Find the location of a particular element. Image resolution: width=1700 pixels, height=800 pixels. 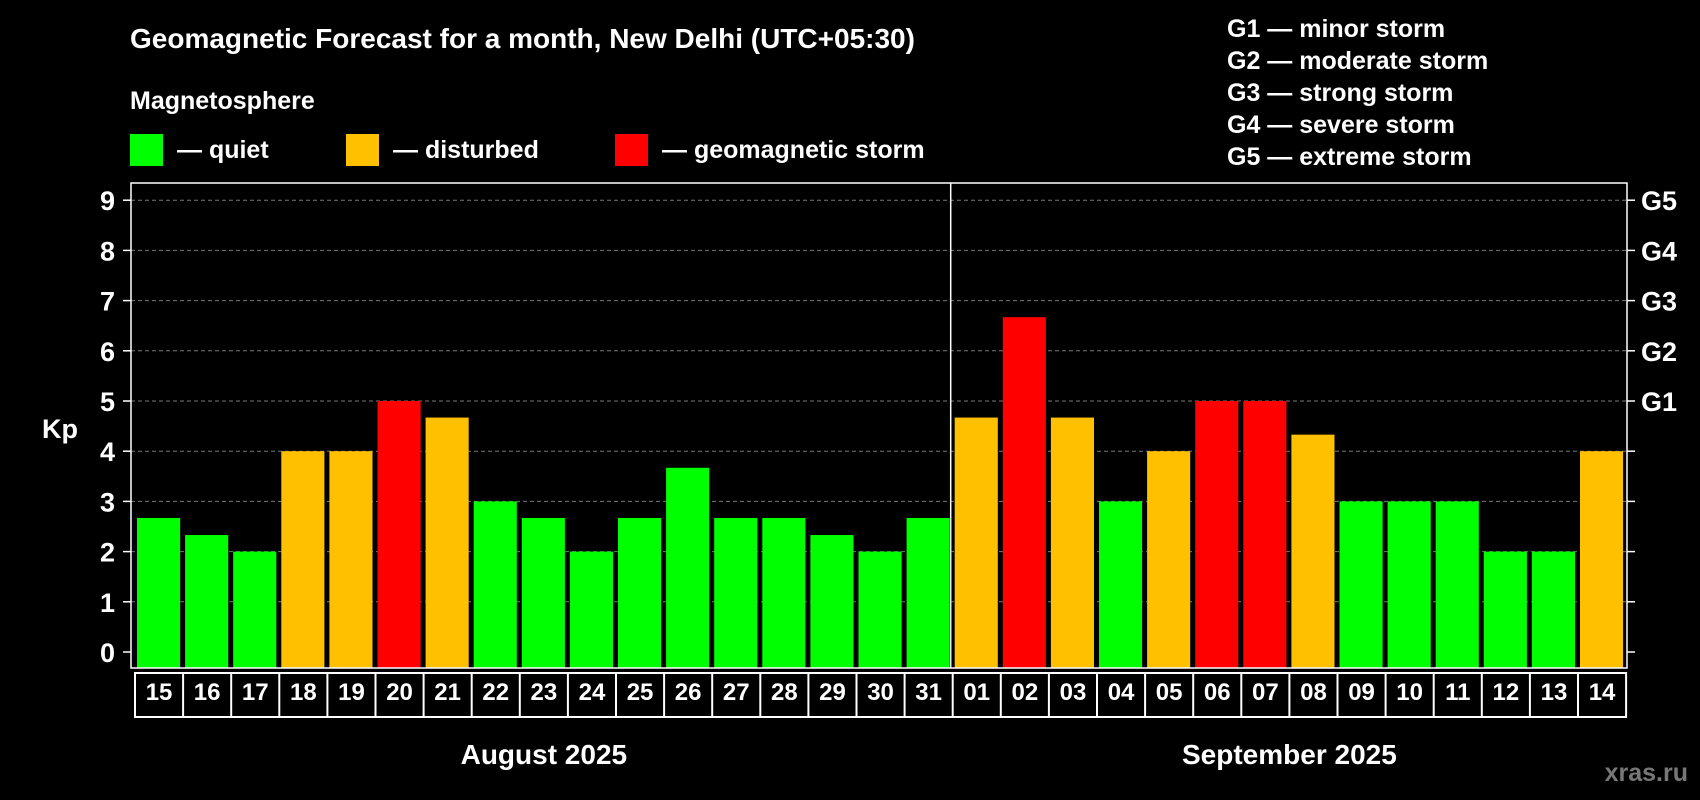

bar-26-aug is located at coordinates (688, 567).